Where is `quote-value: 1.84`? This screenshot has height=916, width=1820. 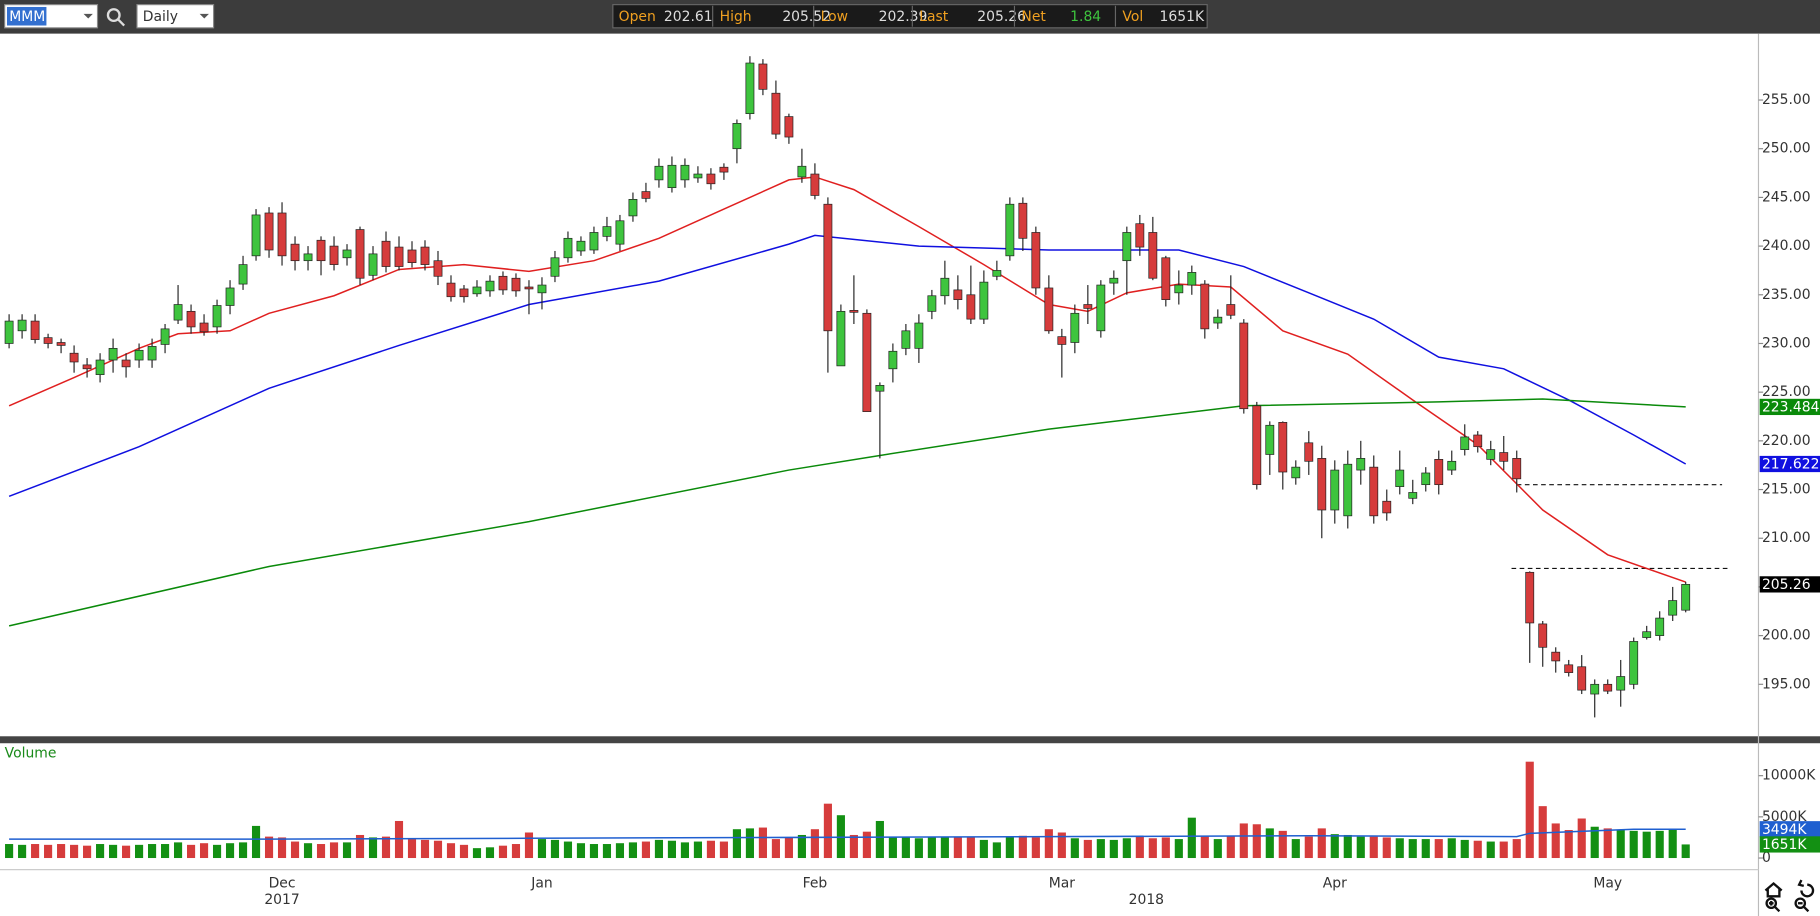
quote-value: 1.84 is located at coordinates (1085, 17).